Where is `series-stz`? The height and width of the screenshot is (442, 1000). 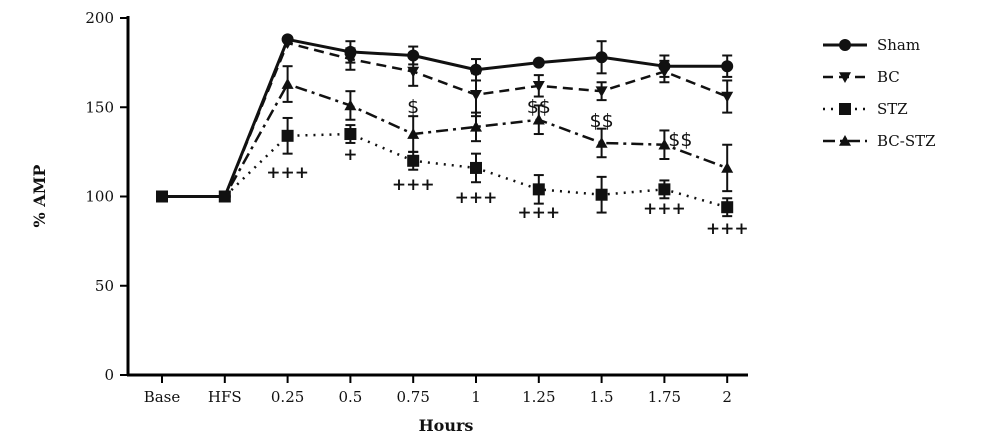
series-stz is located at coordinates (445, 167).